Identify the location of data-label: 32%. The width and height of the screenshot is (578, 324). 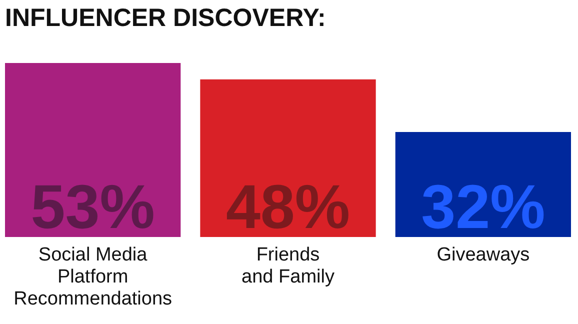
(483, 207).